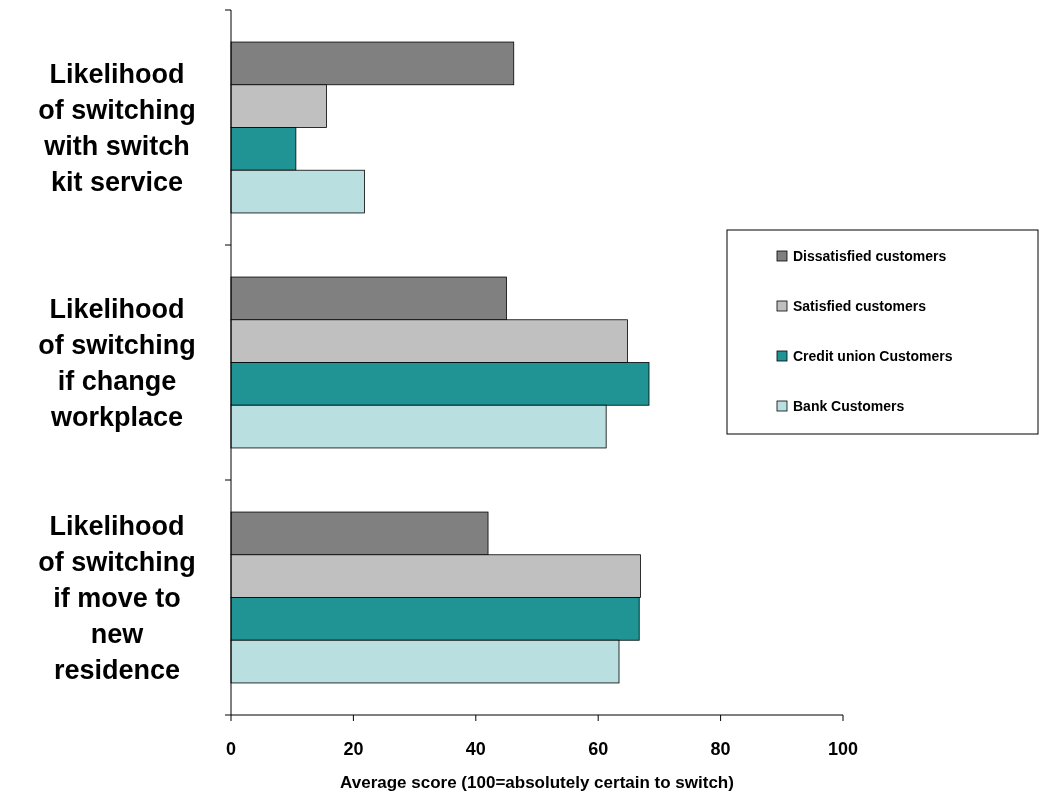 The width and height of the screenshot is (1039, 799). Describe the element at coordinates (353, 749) in the screenshot. I see `x-tick-label: 20` at that location.